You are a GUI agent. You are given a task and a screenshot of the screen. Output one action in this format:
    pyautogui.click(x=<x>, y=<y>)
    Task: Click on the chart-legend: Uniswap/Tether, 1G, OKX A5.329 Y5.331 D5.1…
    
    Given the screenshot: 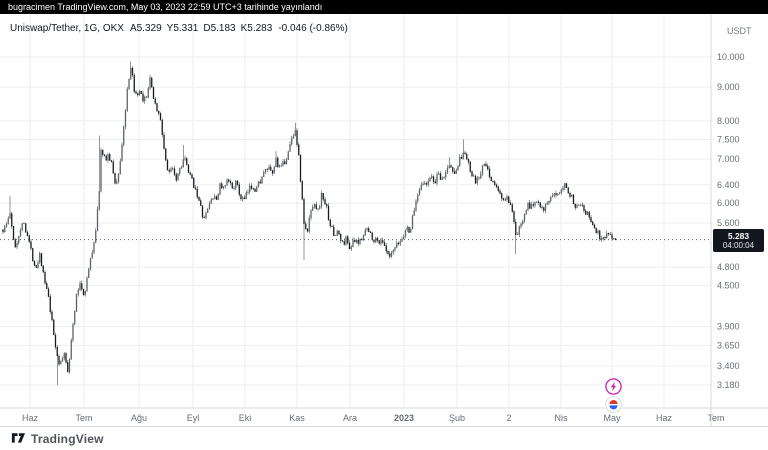 What is the action you would take?
    pyautogui.click(x=179, y=28)
    